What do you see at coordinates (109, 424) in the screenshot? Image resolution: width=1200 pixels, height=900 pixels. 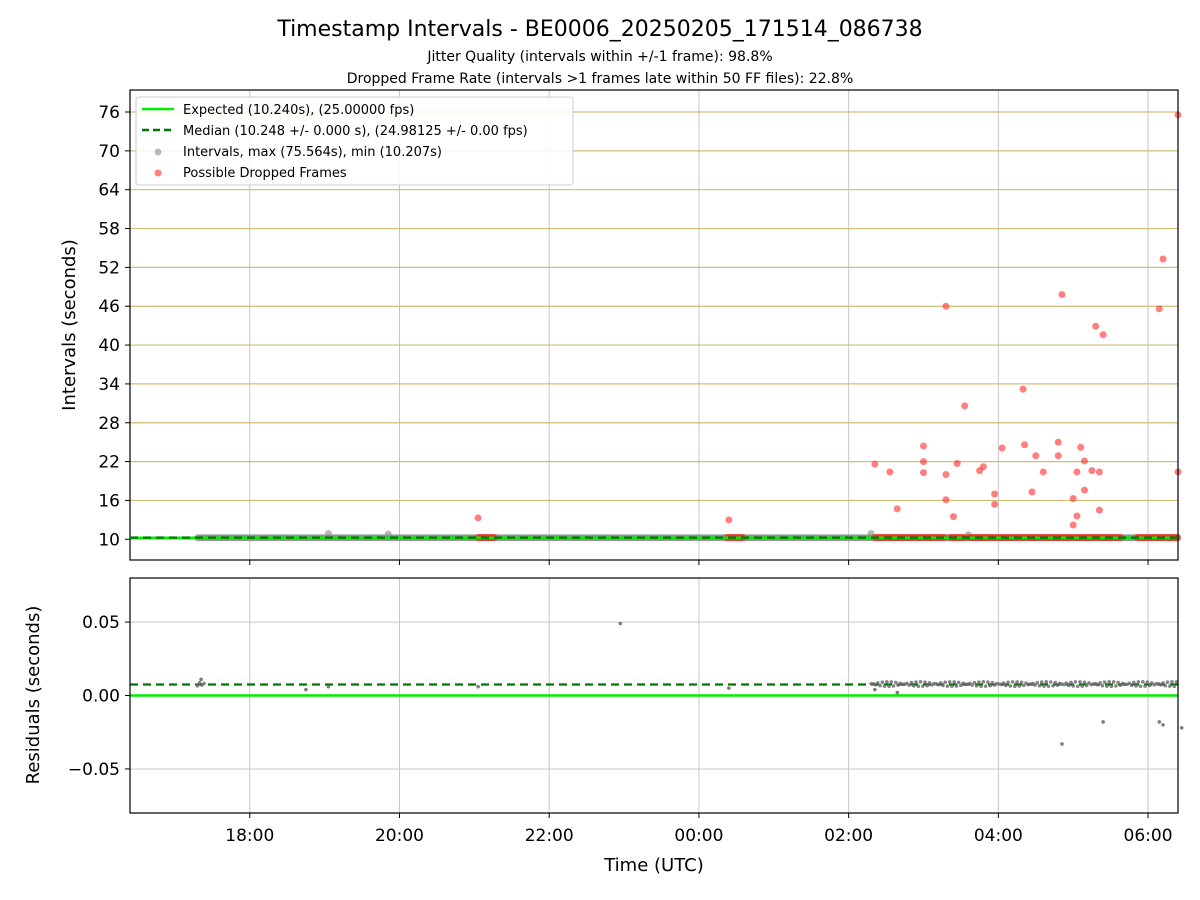 I see `intervals-ytick-label: 28` at bounding box center [109, 424].